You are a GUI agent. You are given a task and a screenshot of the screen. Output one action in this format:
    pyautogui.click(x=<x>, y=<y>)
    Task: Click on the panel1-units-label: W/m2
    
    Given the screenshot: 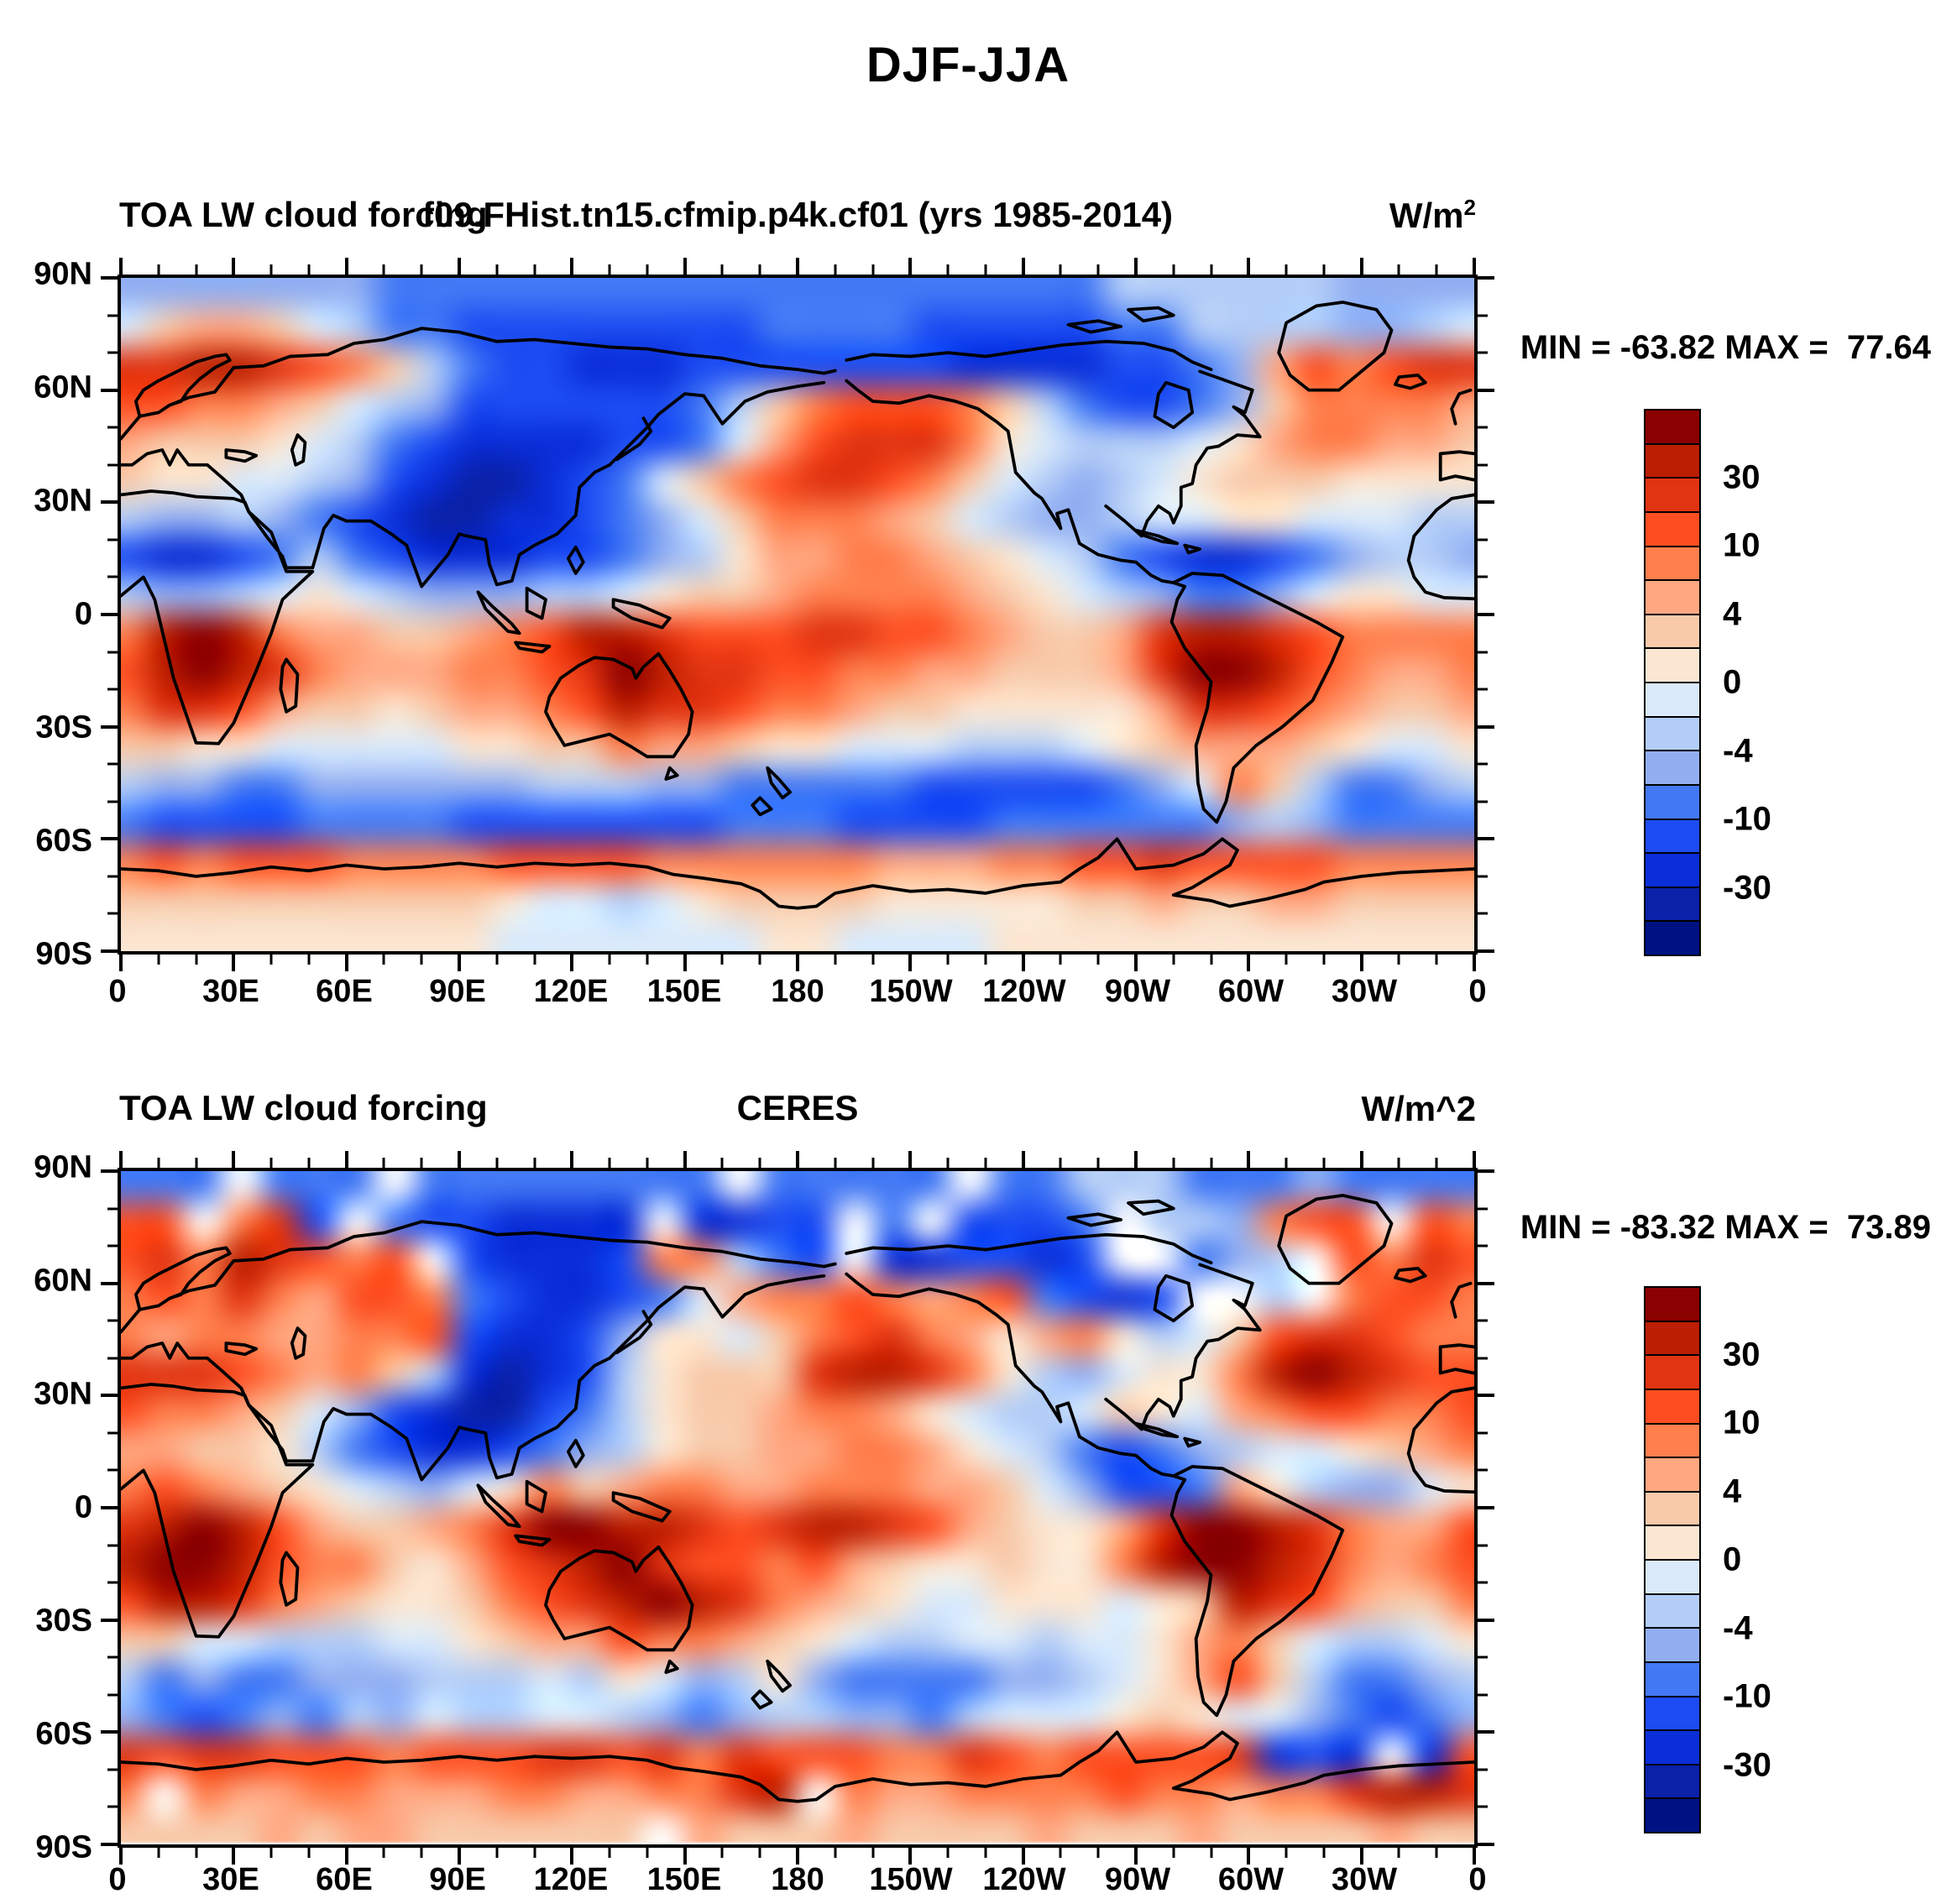 What is the action you would take?
    pyautogui.click(x=1432, y=215)
    